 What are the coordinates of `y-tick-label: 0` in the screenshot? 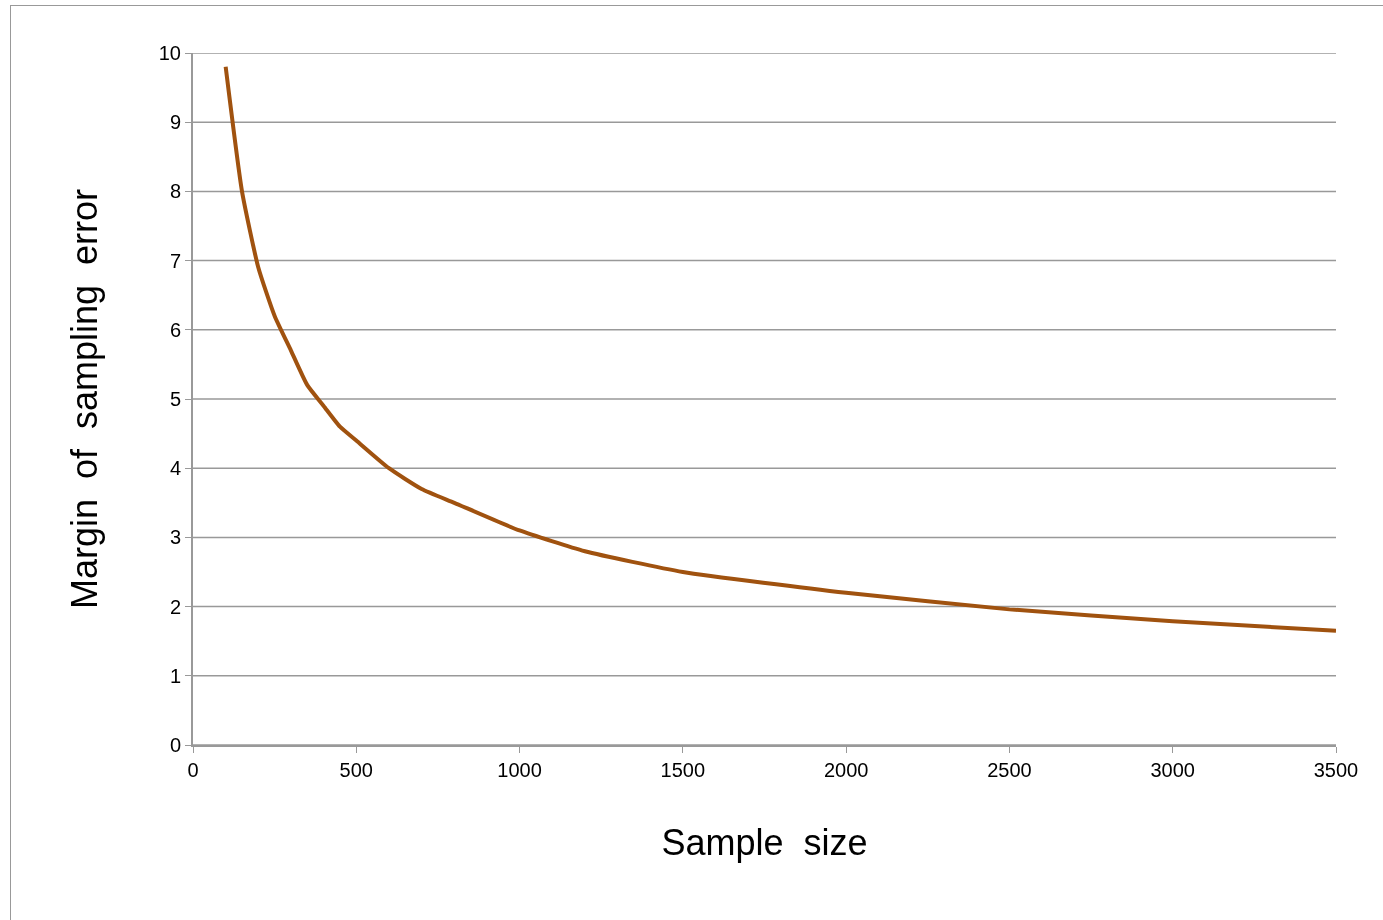 It's located at (175, 745).